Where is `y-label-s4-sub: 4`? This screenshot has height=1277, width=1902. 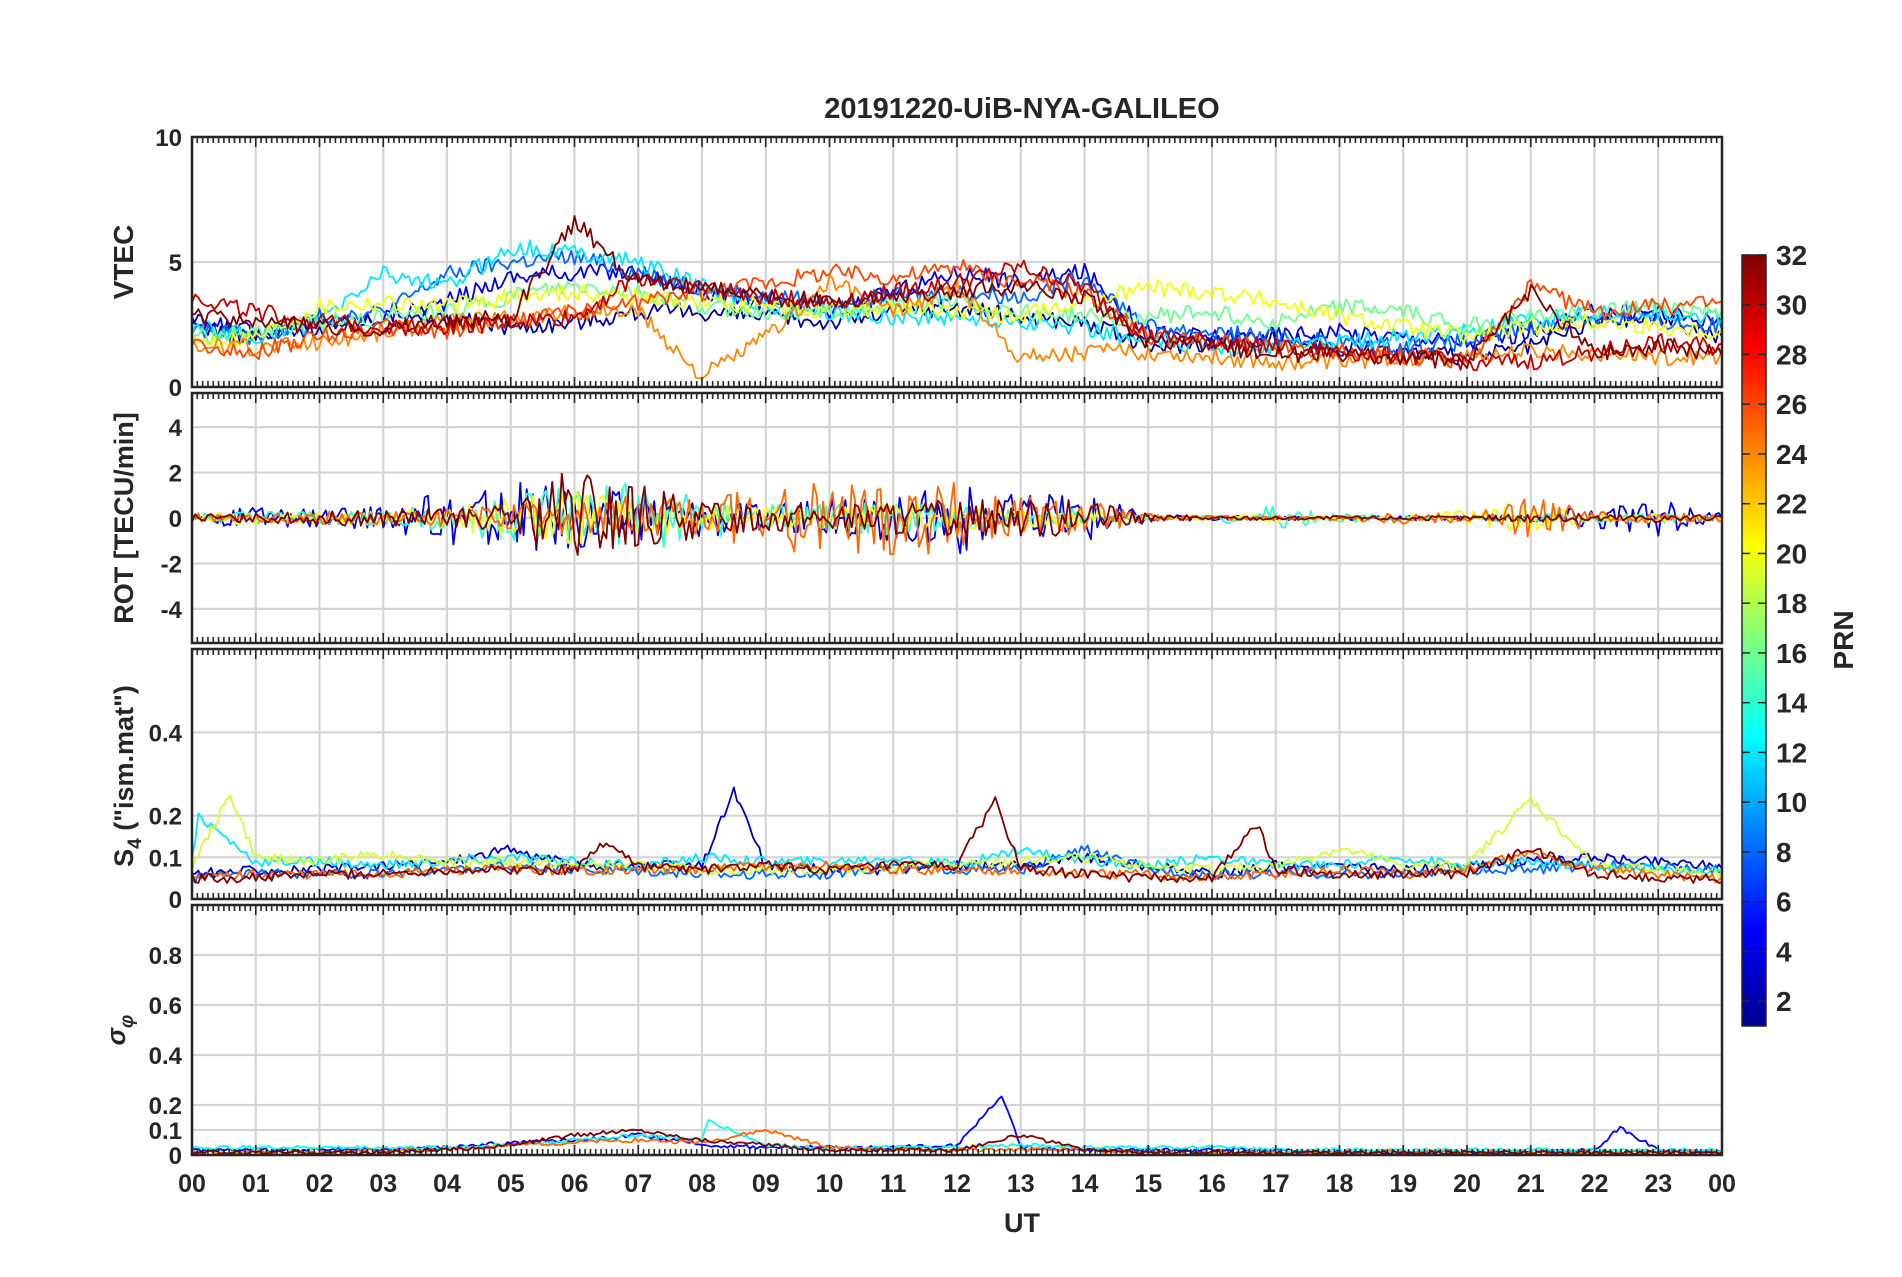 y-label-s4-sub: 4 is located at coordinates (135, 843).